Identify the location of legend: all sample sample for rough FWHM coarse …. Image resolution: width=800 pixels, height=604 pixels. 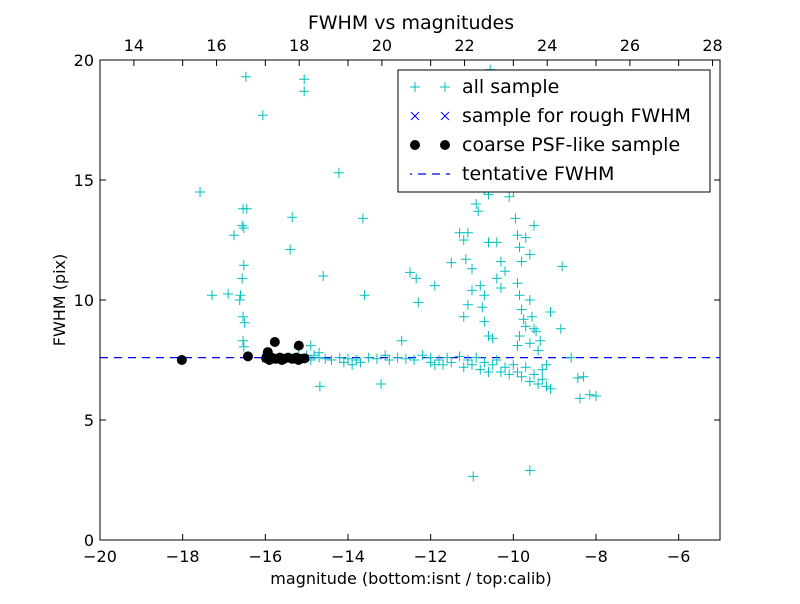
(554, 131).